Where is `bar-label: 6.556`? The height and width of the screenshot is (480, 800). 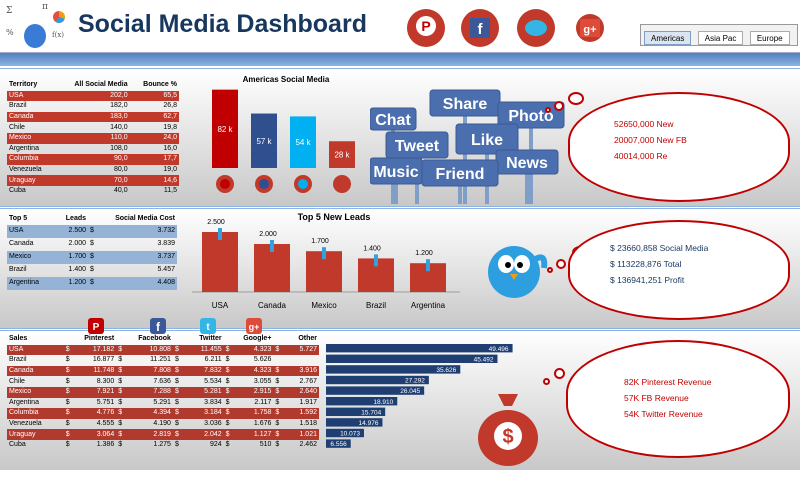 bar-label: 6.556 is located at coordinates (338, 444).